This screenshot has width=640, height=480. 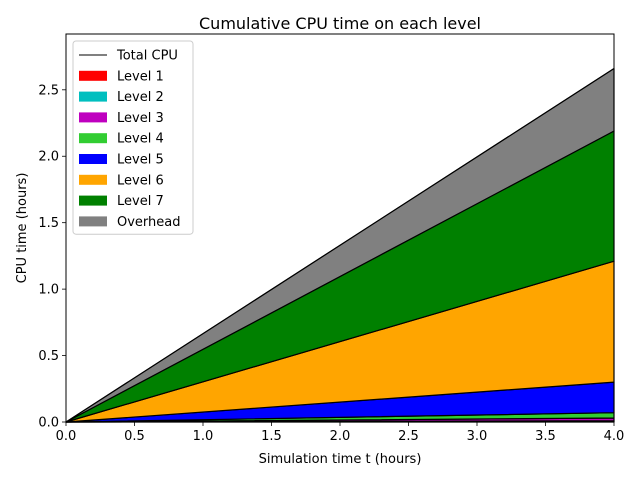 I want to click on legend-label-level-2: Level 2, so click(x=140, y=97).